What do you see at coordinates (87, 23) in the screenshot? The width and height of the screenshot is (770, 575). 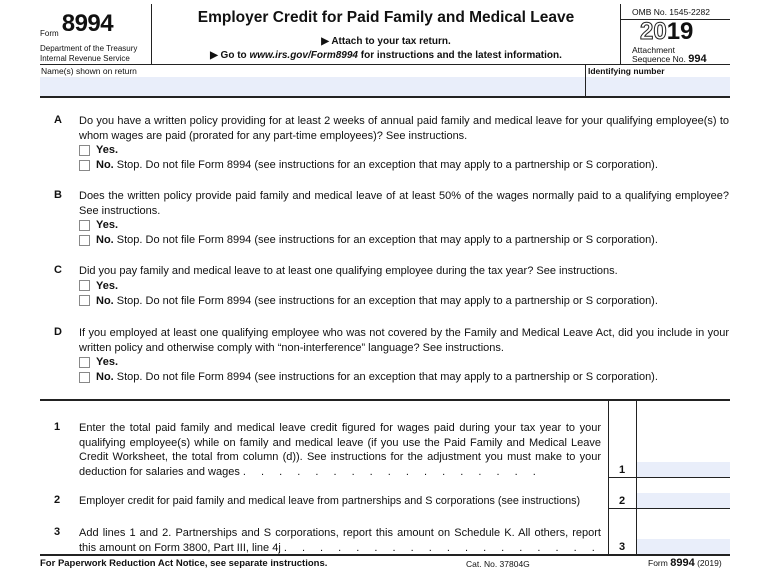 I see `form-number: 8994` at bounding box center [87, 23].